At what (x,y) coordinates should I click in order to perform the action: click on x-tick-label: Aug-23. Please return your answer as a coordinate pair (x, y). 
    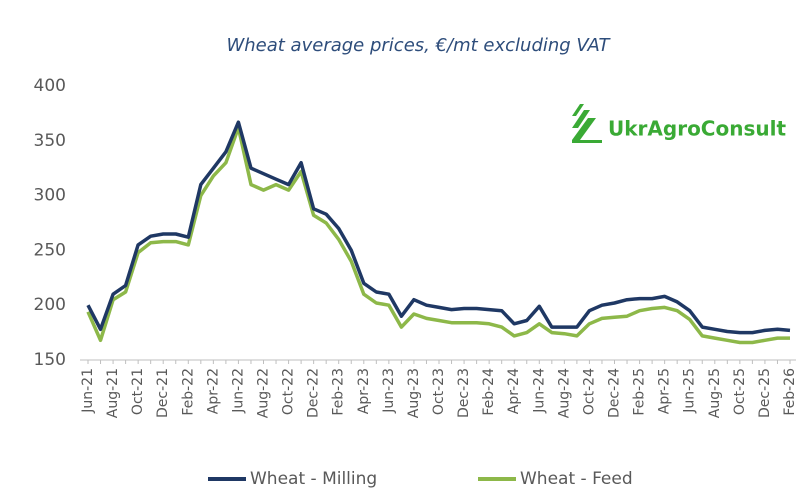
    Looking at the image, I should click on (414, 393).